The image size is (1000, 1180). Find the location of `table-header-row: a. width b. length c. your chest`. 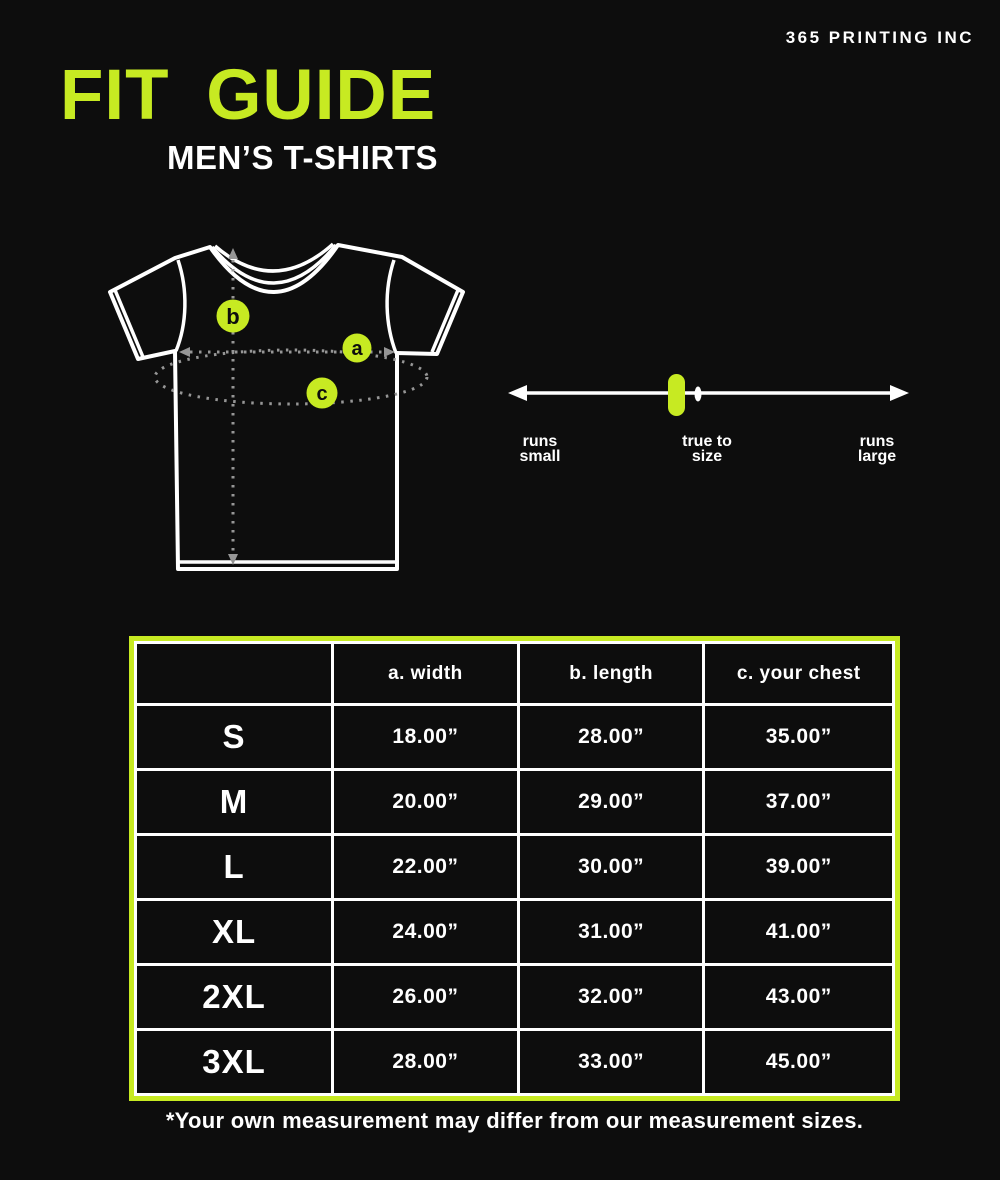

table-header-row: a. width b. length c. your chest is located at coordinates (514, 673).